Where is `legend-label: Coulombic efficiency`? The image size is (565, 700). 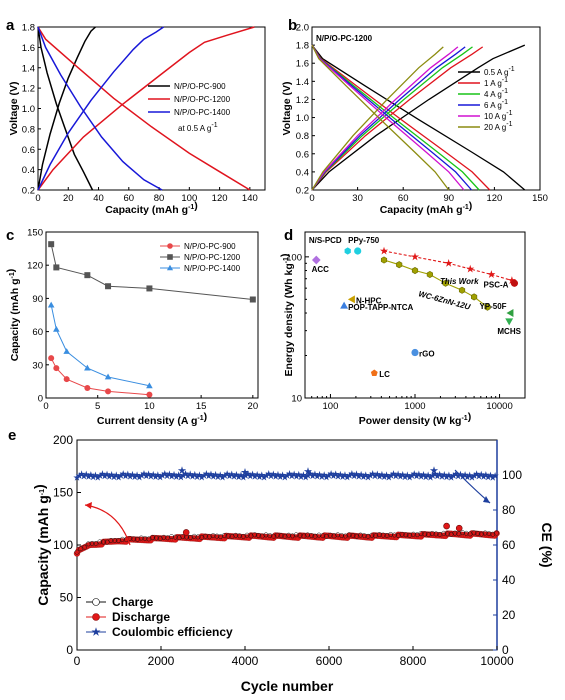
legend-label: Coulombic efficiency is located at coordinates (172, 632).